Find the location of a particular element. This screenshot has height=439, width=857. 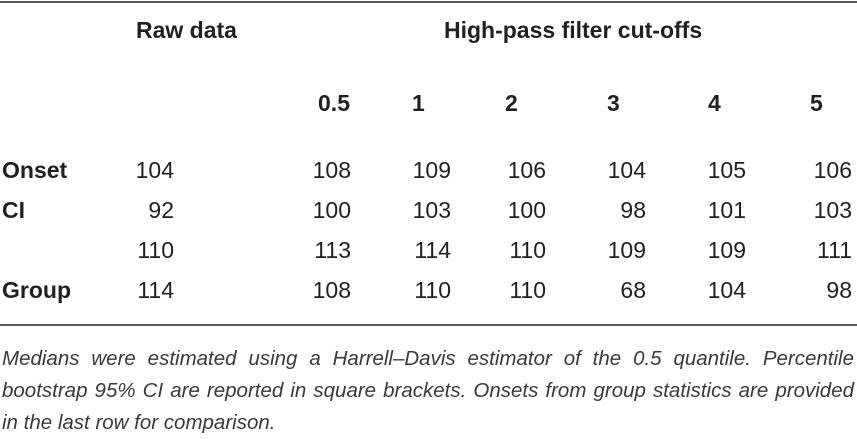

table-top-rule is located at coordinates (428, 2).